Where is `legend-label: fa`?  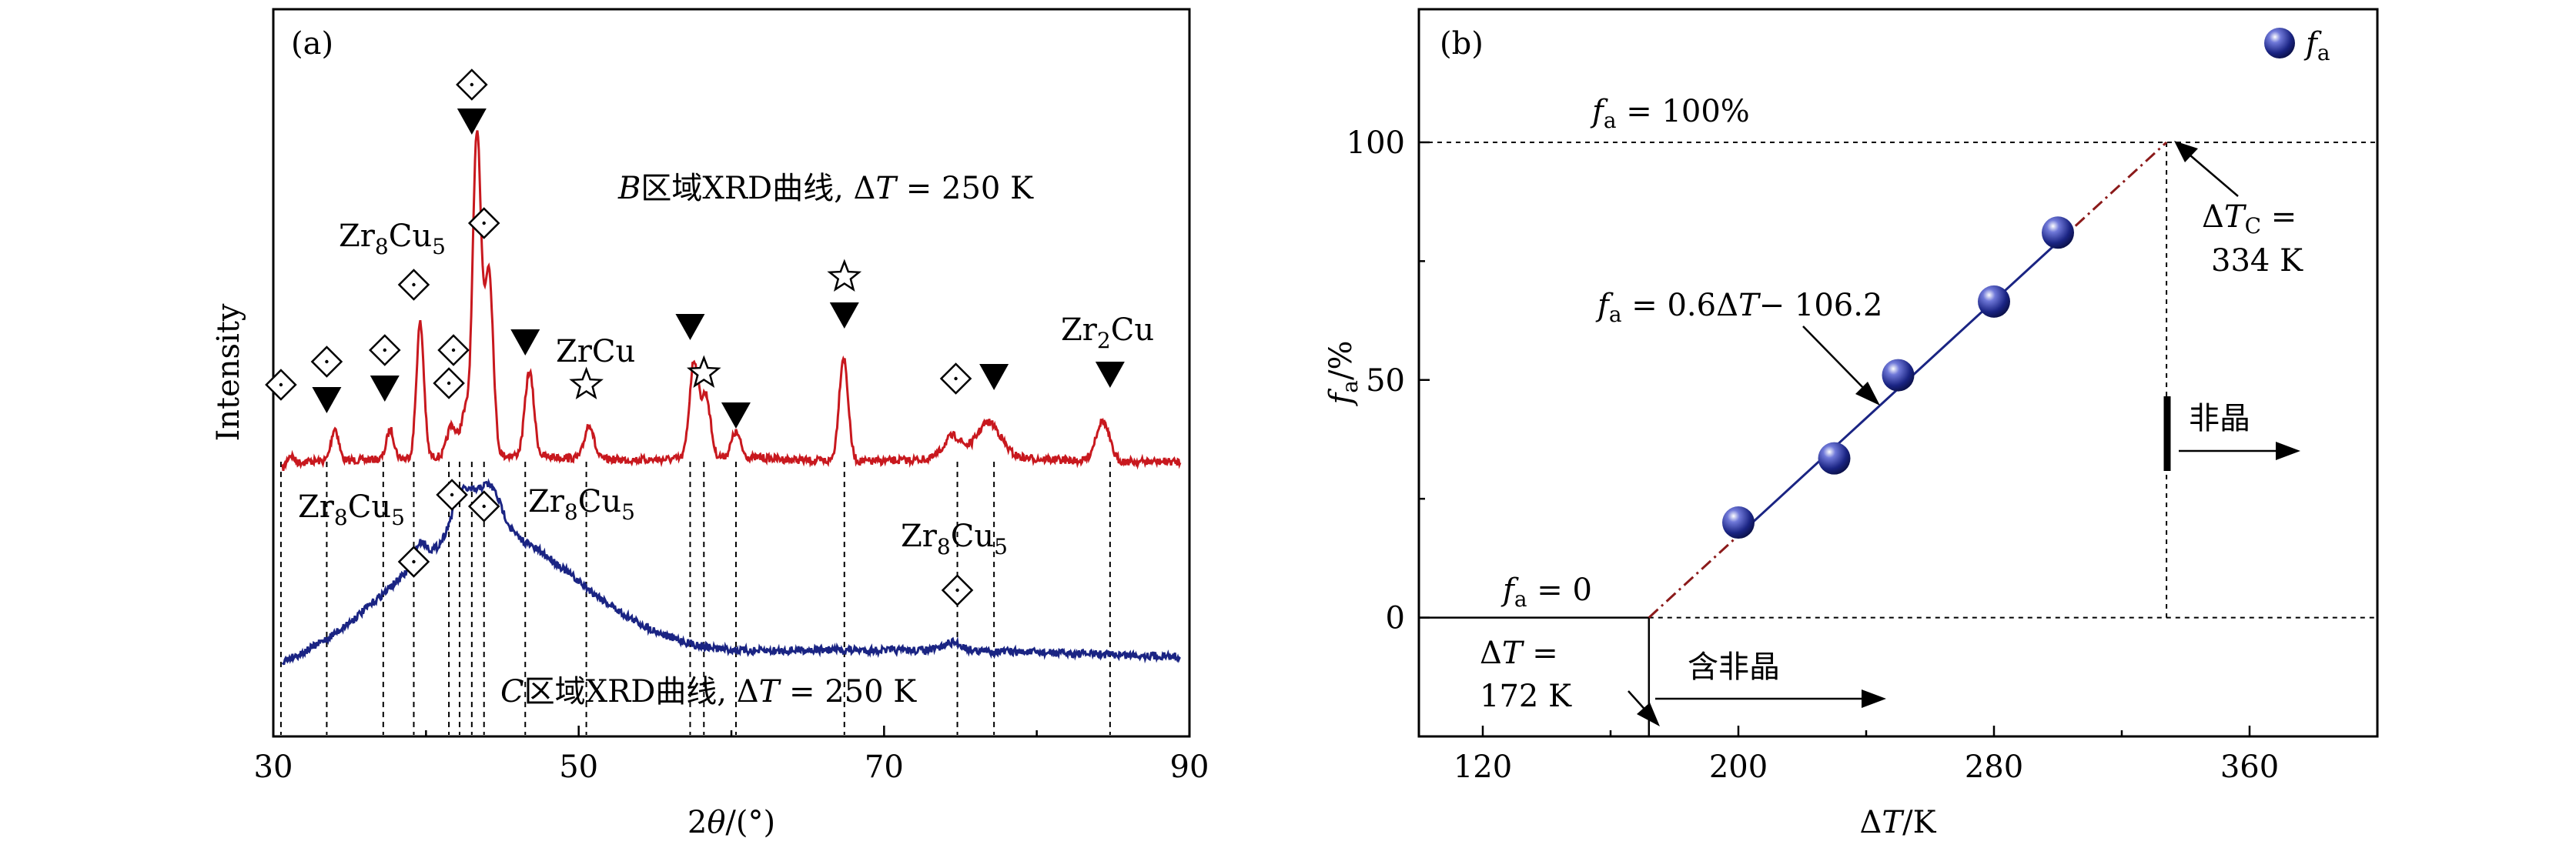 legend-label: fa is located at coordinates (2316, 45).